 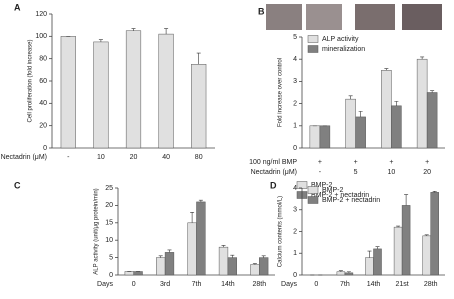 What do you see at coordinates (356, 172) in the screenshot?
I see `x-tick-label: 5` at bounding box center [356, 172].